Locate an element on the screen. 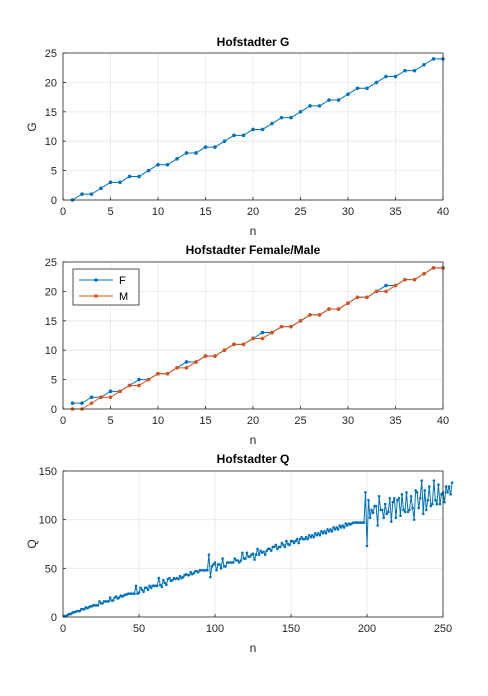 The width and height of the screenshot is (488, 696). legend: F M is located at coordinates (106, 287).